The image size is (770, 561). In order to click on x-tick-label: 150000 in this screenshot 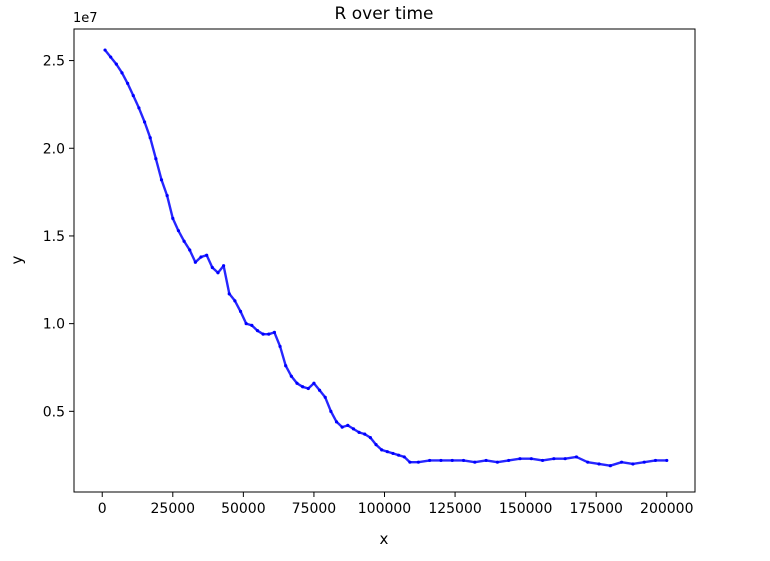, I will do `click(525, 509)`.